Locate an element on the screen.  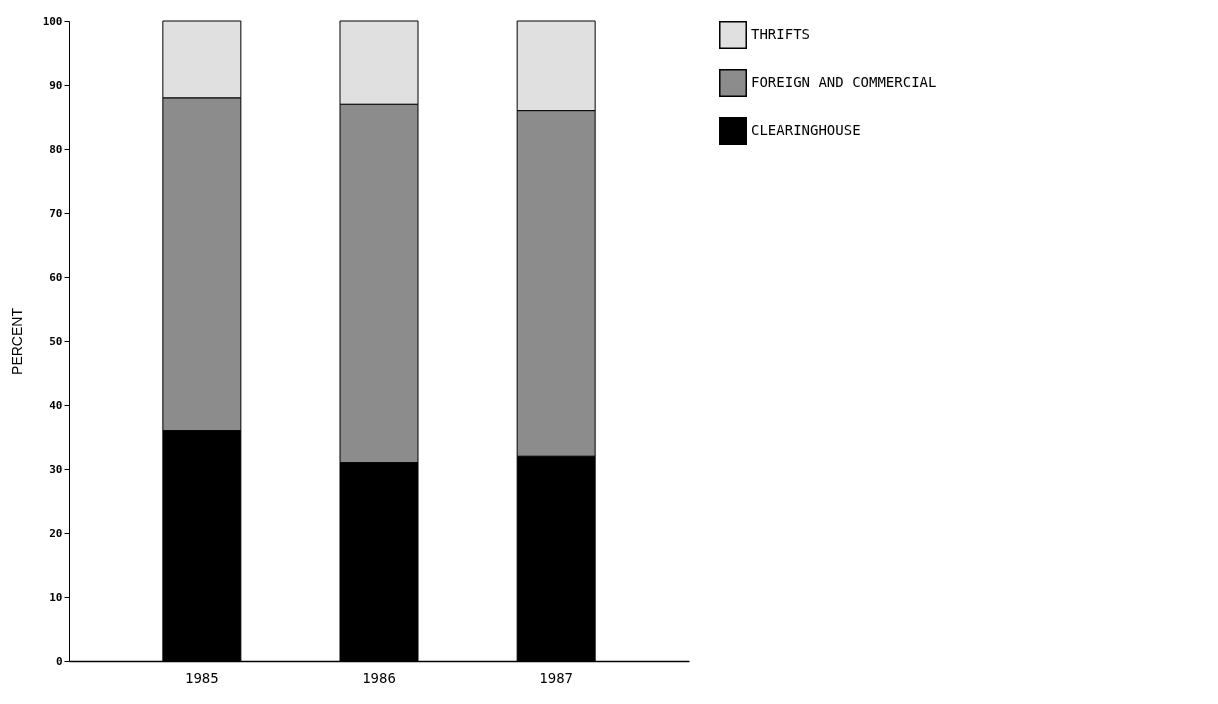
legend-label: CLEARINGHOUSE is located at coordinates (806, 130).